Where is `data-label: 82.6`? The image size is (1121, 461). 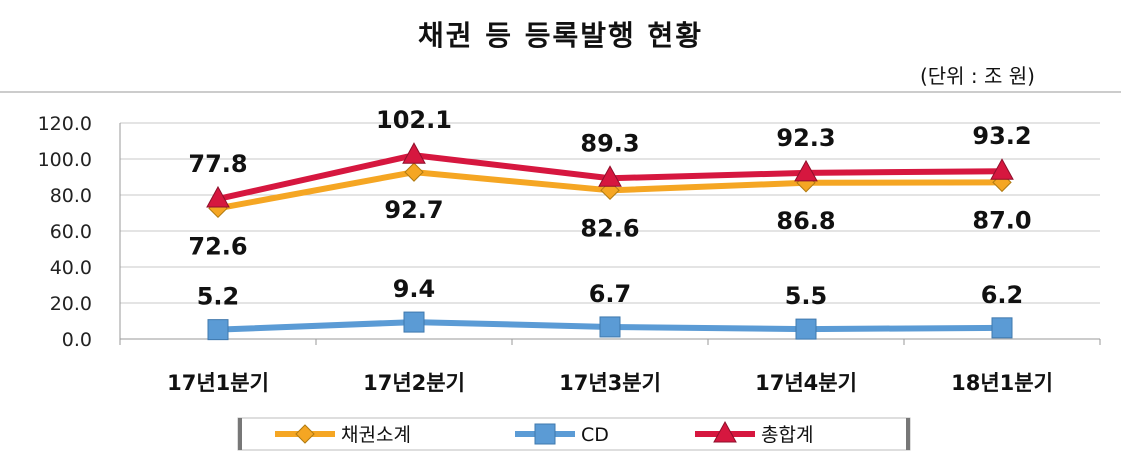 data-label: 82.6 is located at coordinates (609, 228).